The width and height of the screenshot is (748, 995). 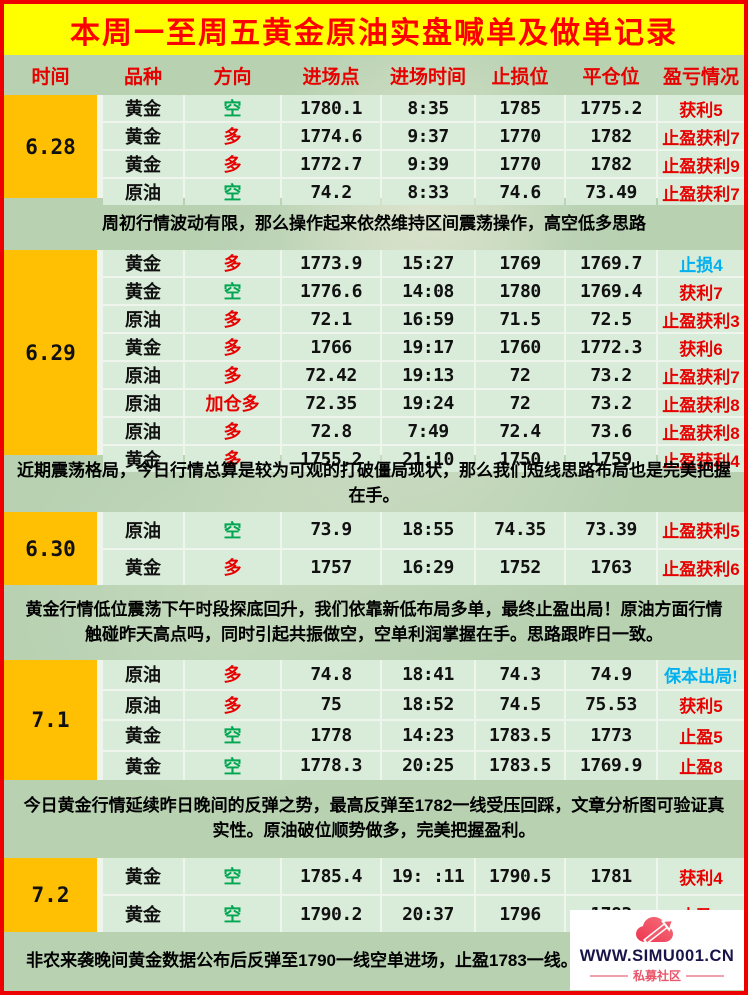 I want to click on cell-entry: 72.42, so click(x=331, y=375).